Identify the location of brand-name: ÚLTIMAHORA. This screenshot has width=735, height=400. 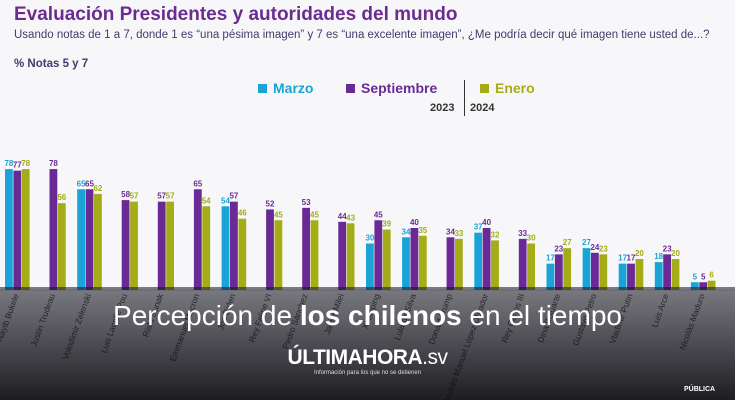
(355, 357).